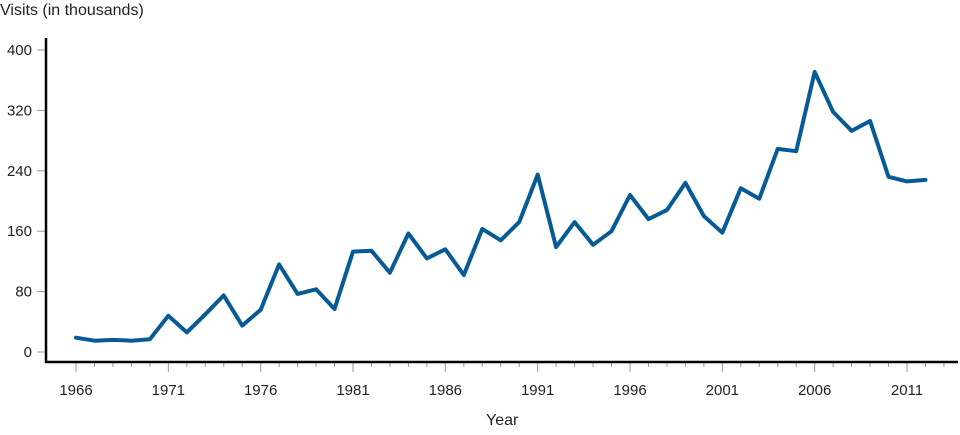 This screenshot has width=960, height=435. I want to click on y-tick-label: 160, so click(19, 231).